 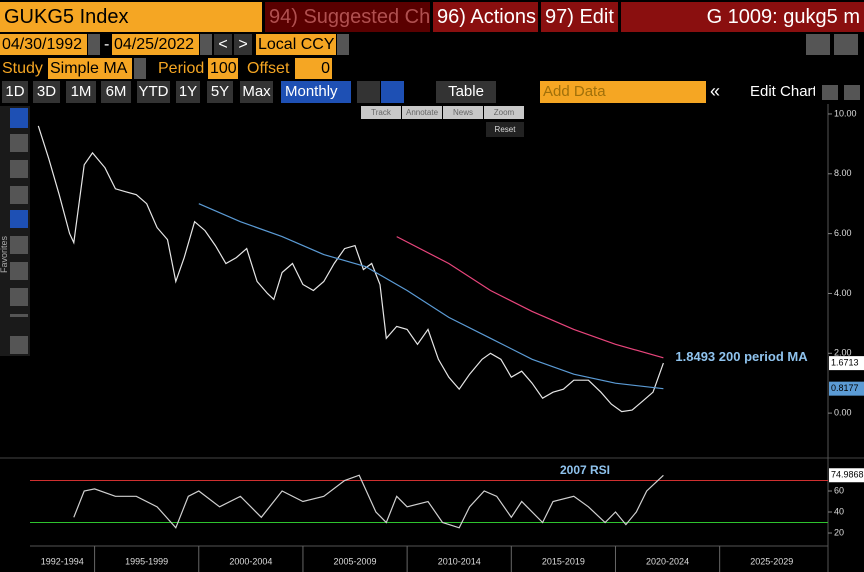 I want to click on x-tick-label: 2005-2009, so click(x=355, y=561).